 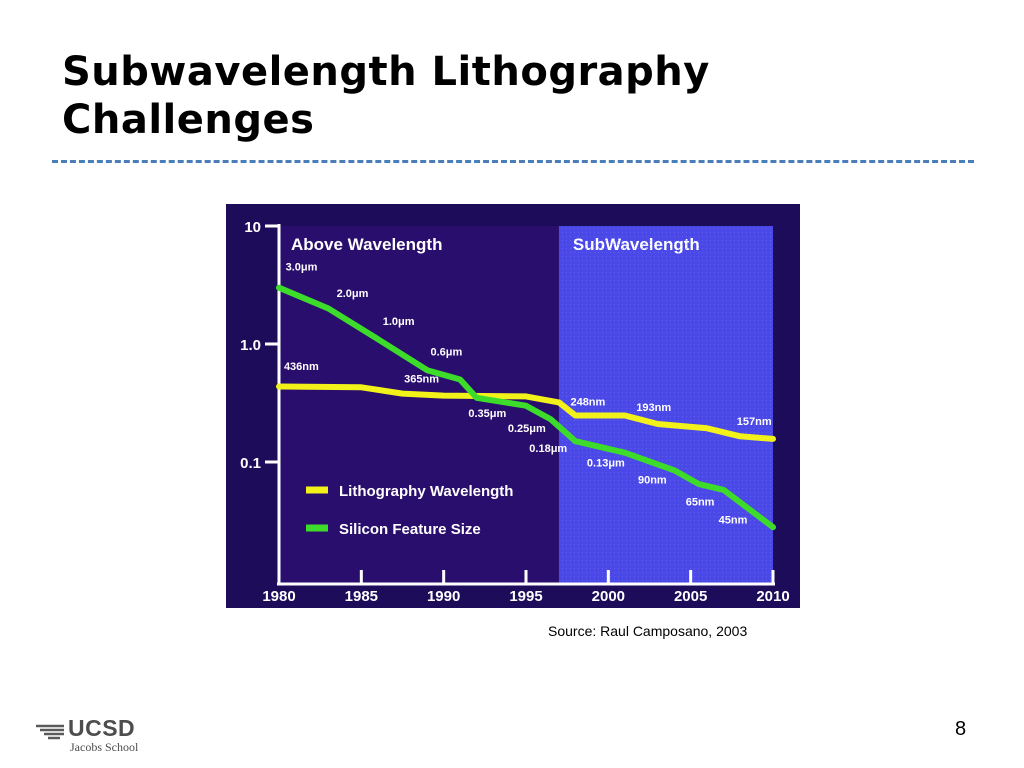 I want to click on page-number: 8, so click(x=961, y=729).